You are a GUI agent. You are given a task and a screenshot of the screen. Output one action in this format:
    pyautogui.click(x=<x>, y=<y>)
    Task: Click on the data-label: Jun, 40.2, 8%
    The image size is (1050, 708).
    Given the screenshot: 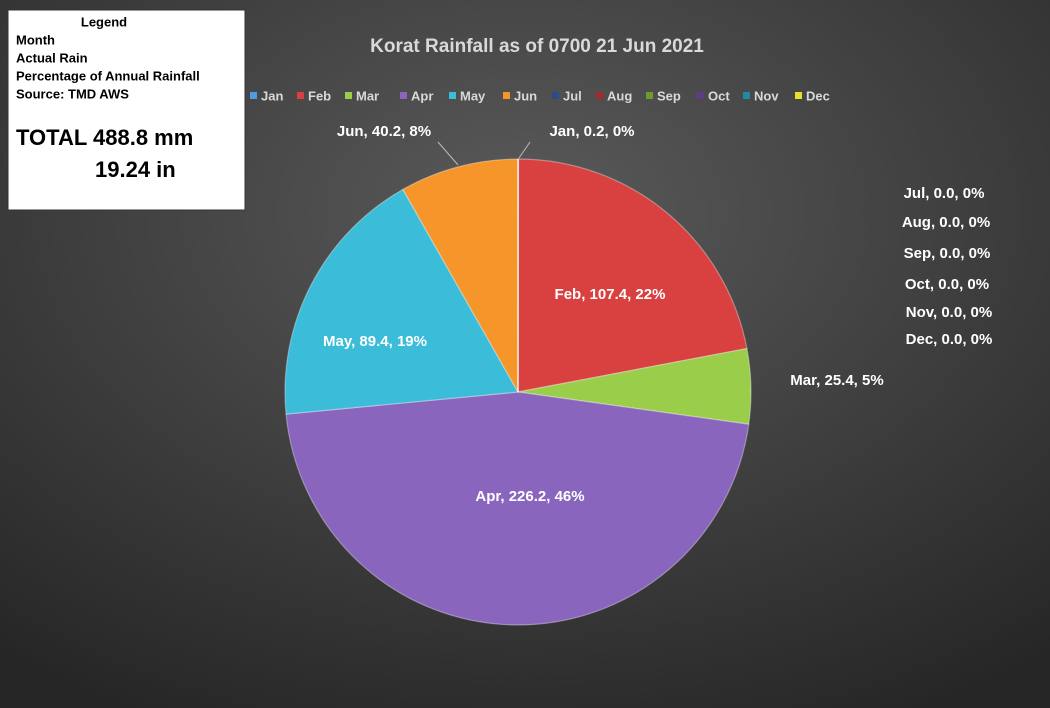 What is the action you would take?
    pyautogui.click(x=384, y=131)
    